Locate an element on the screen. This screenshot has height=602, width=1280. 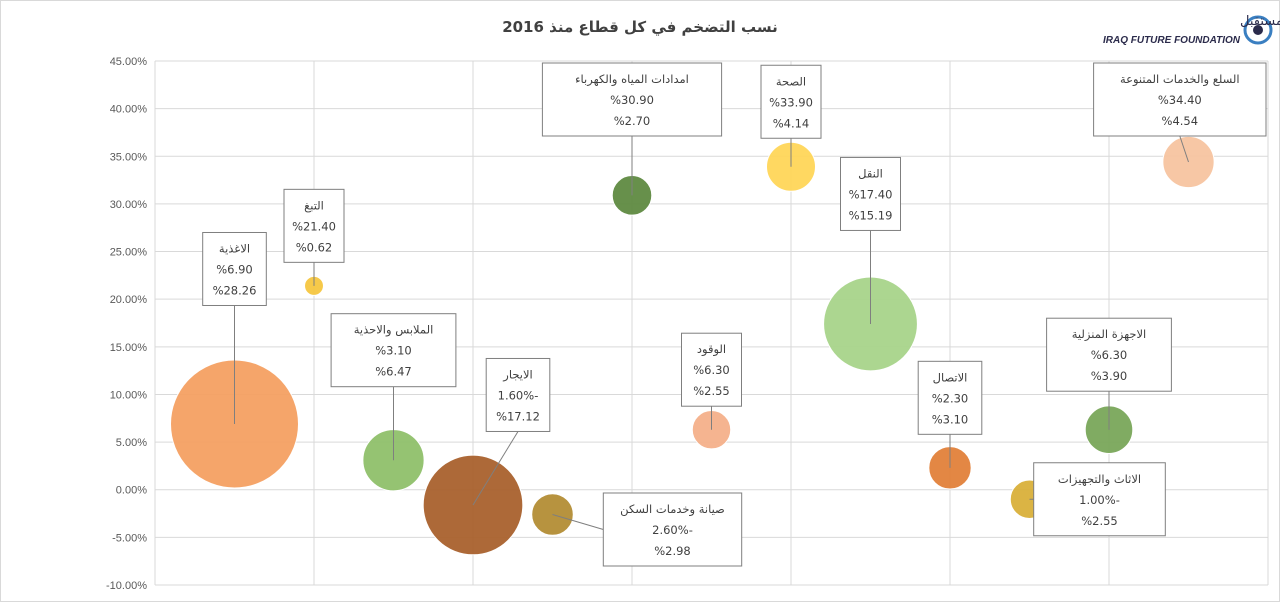
y-tick-label: 15.00% is located at coordinates (129, 348).